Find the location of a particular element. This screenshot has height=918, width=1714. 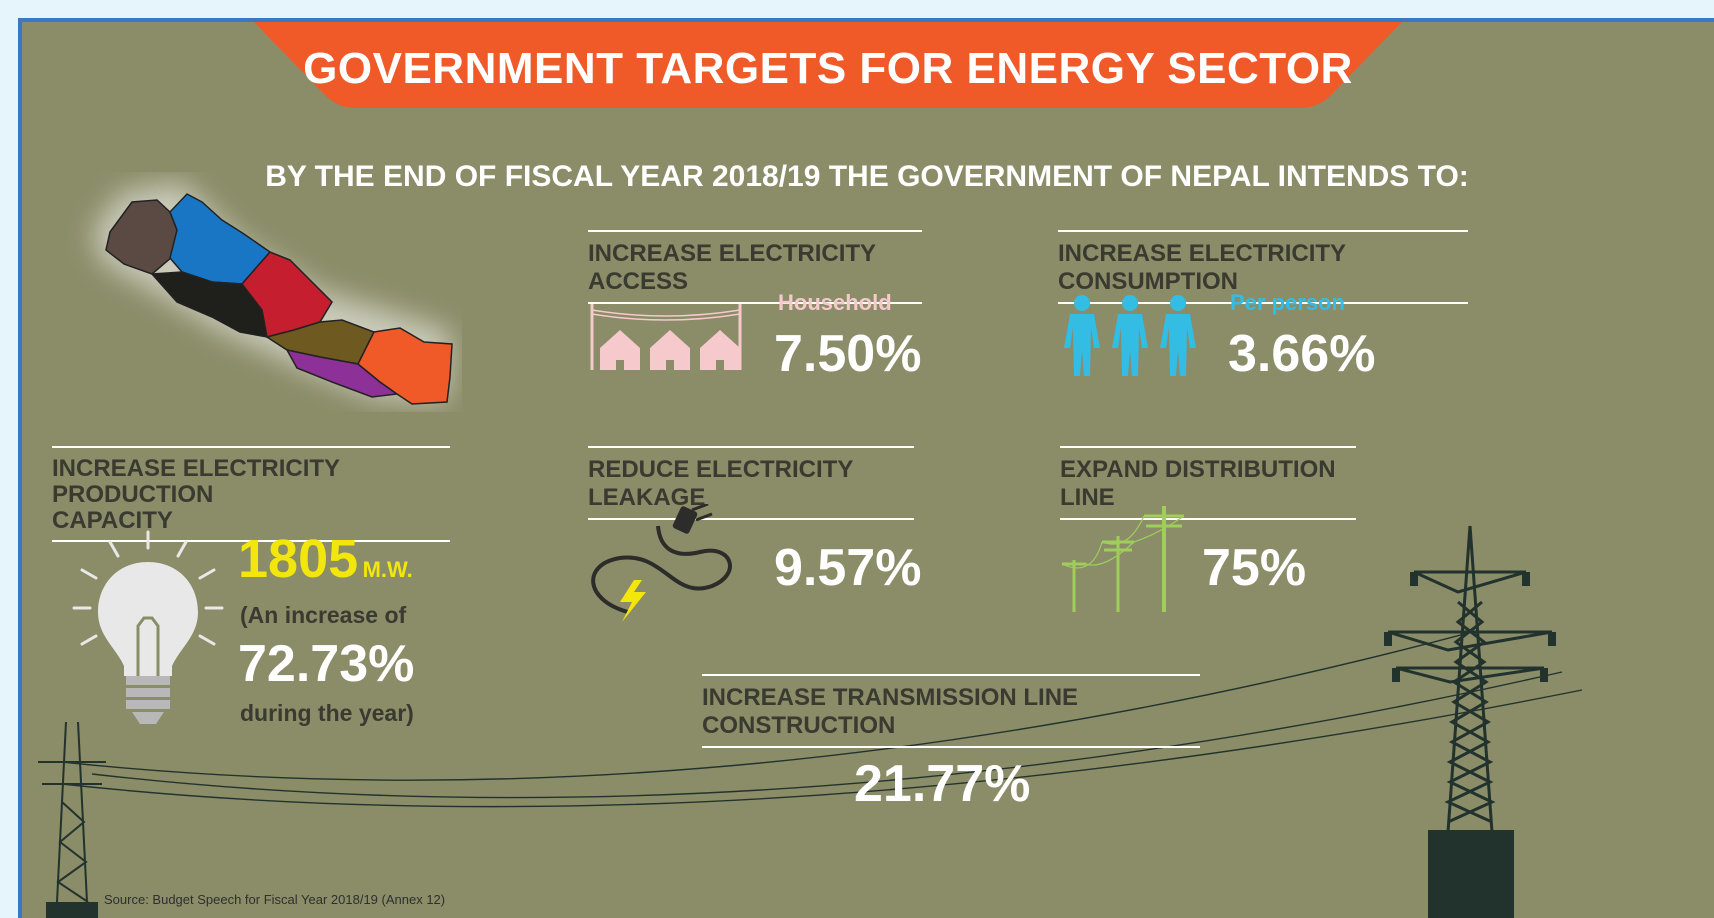

page-title: GOVERNMENT TARGETS FOR ENERGY SECTOR is located at coordinates (828, 68).